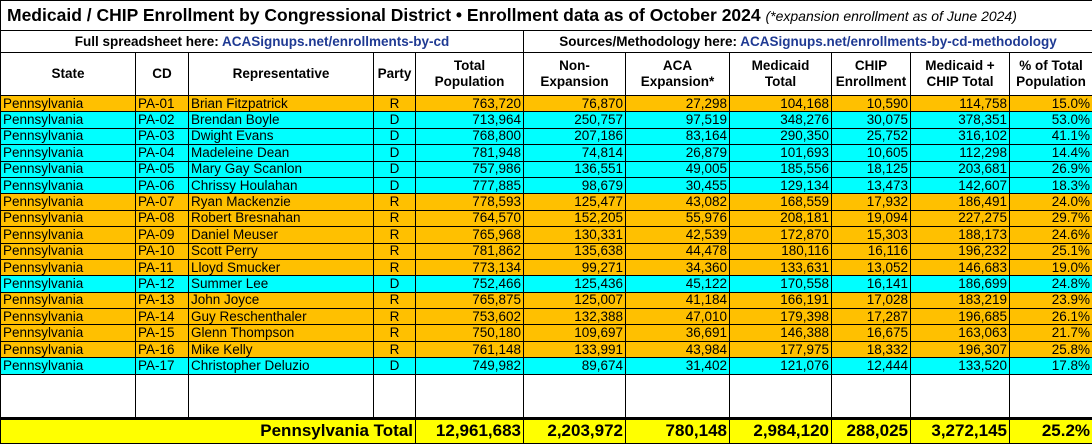  I want to click on cell-representative: Brendan Boyle, so click(281, 120).